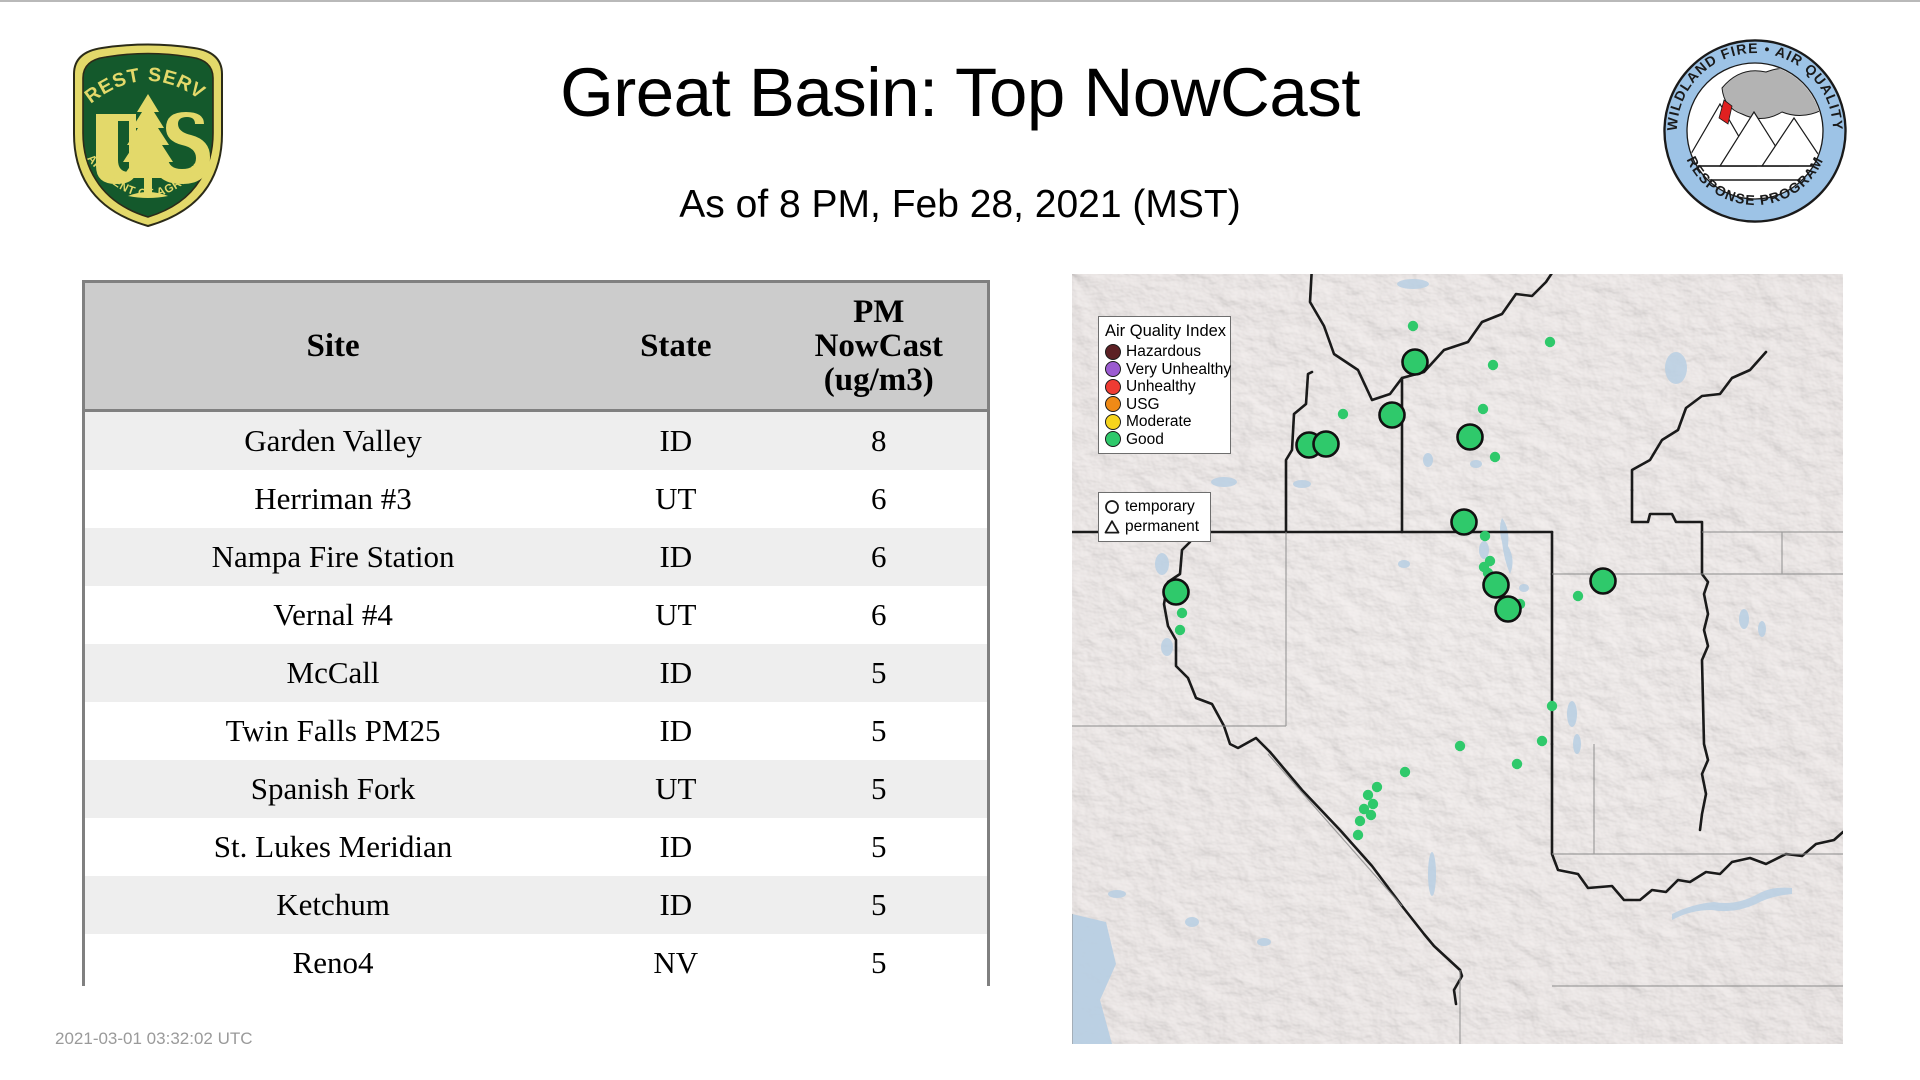  I want to click on circle-icon, so click(1112, 507).